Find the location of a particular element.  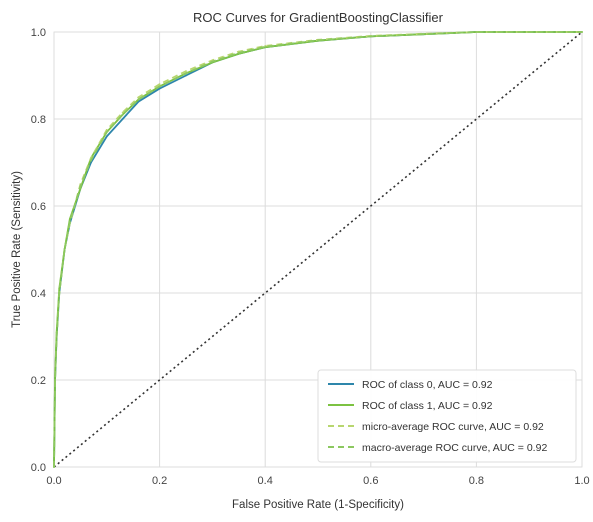

legend-label: micro-average ROC curve, AUC = 0.92 is located at coordinates (453, 427).